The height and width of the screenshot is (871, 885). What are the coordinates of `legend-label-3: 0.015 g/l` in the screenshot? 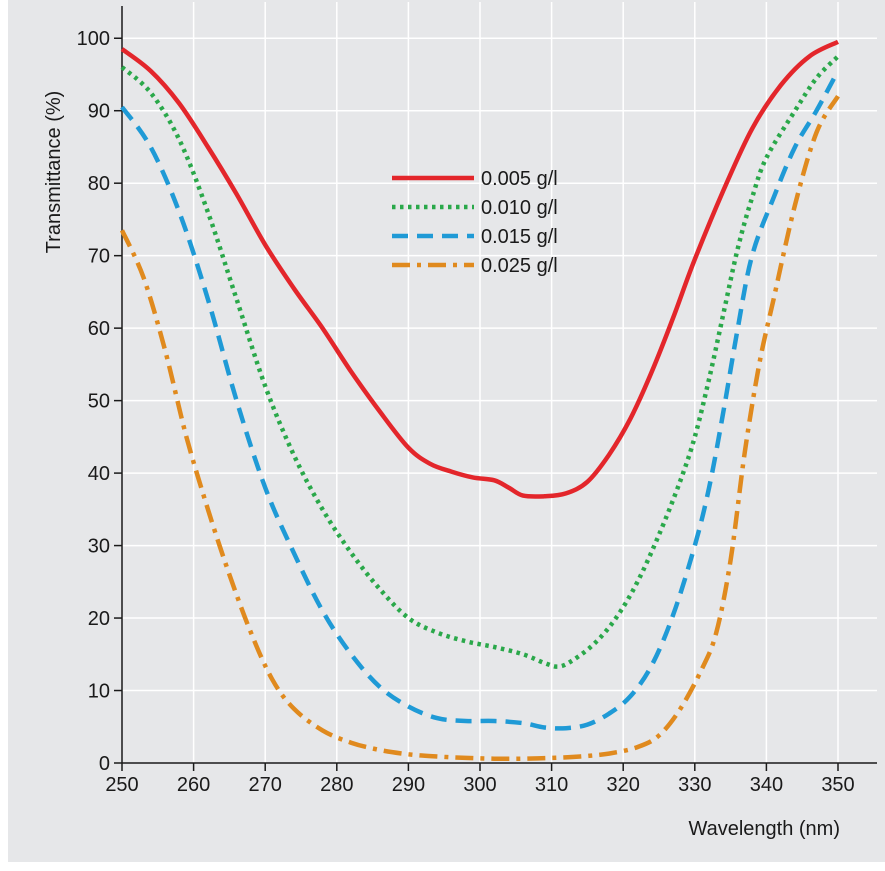 It's located at (519, 237).